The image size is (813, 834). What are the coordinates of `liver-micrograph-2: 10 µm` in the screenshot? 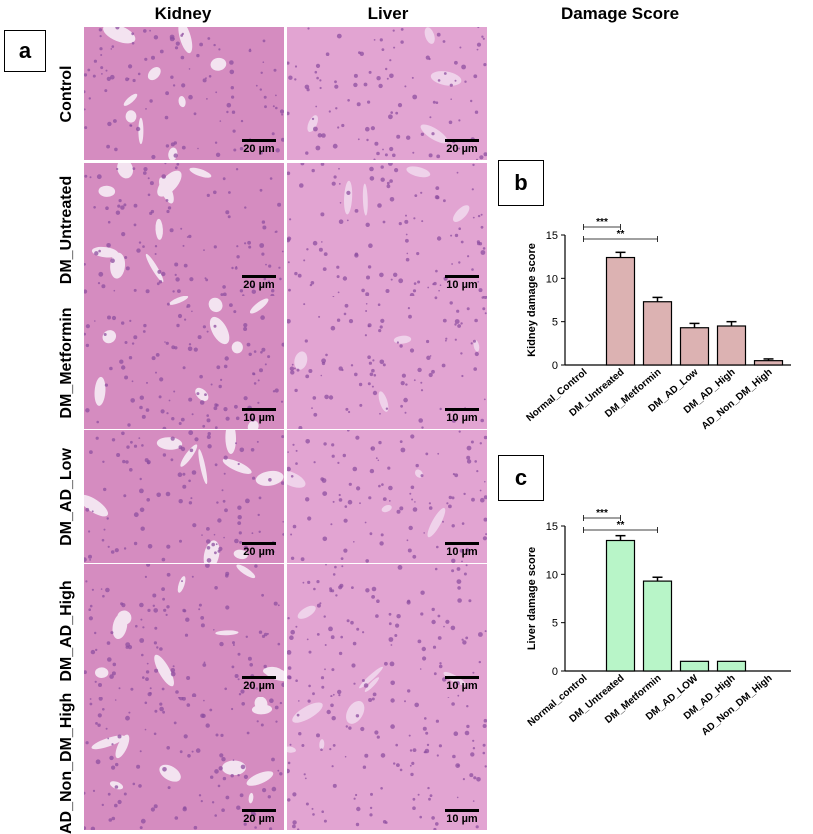 It's located at (387, 229).